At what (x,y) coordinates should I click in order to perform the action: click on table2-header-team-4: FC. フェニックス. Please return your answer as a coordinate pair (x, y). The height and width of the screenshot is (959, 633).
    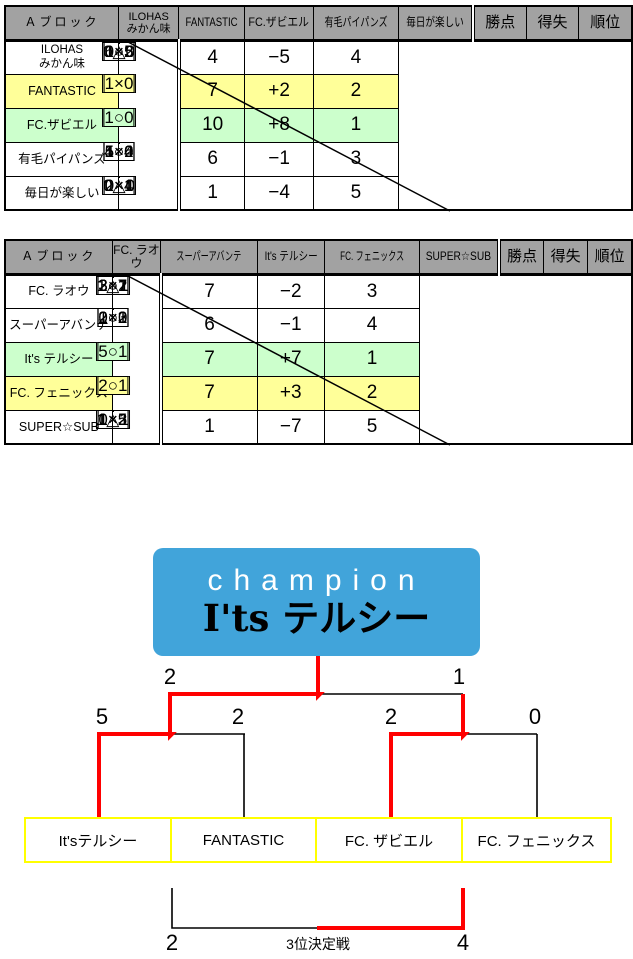
    Looking at the image, I should click on (372, 257).